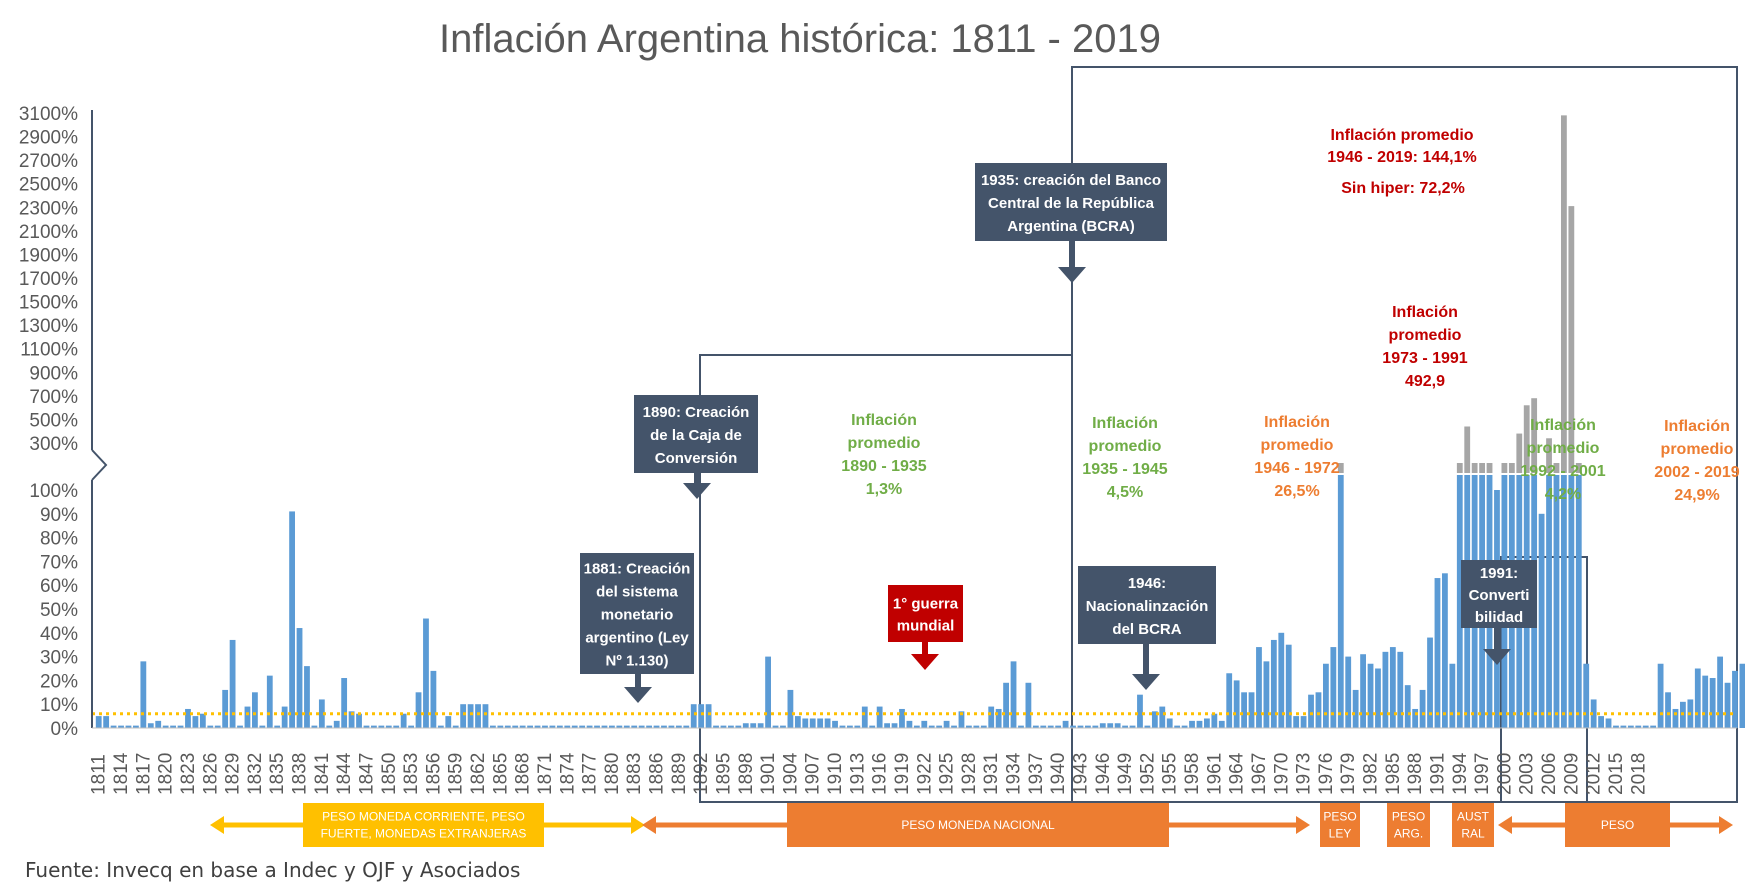 The height and width of the screenshot is (890, 1745). I want to click on bar-2021, so click(1660, 695).